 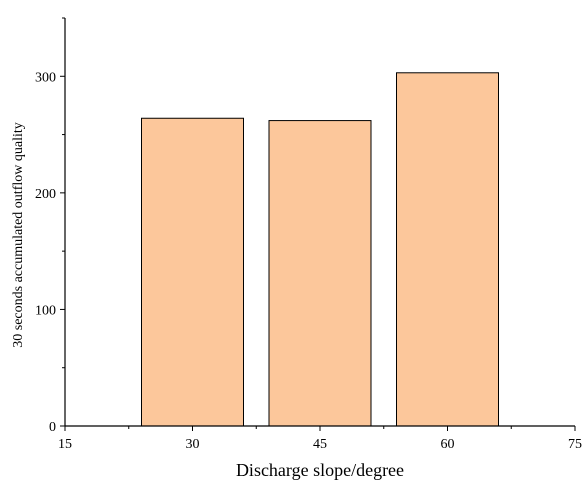 I want to click on y-tick-label-100: 100, so click(x=45, y=310).